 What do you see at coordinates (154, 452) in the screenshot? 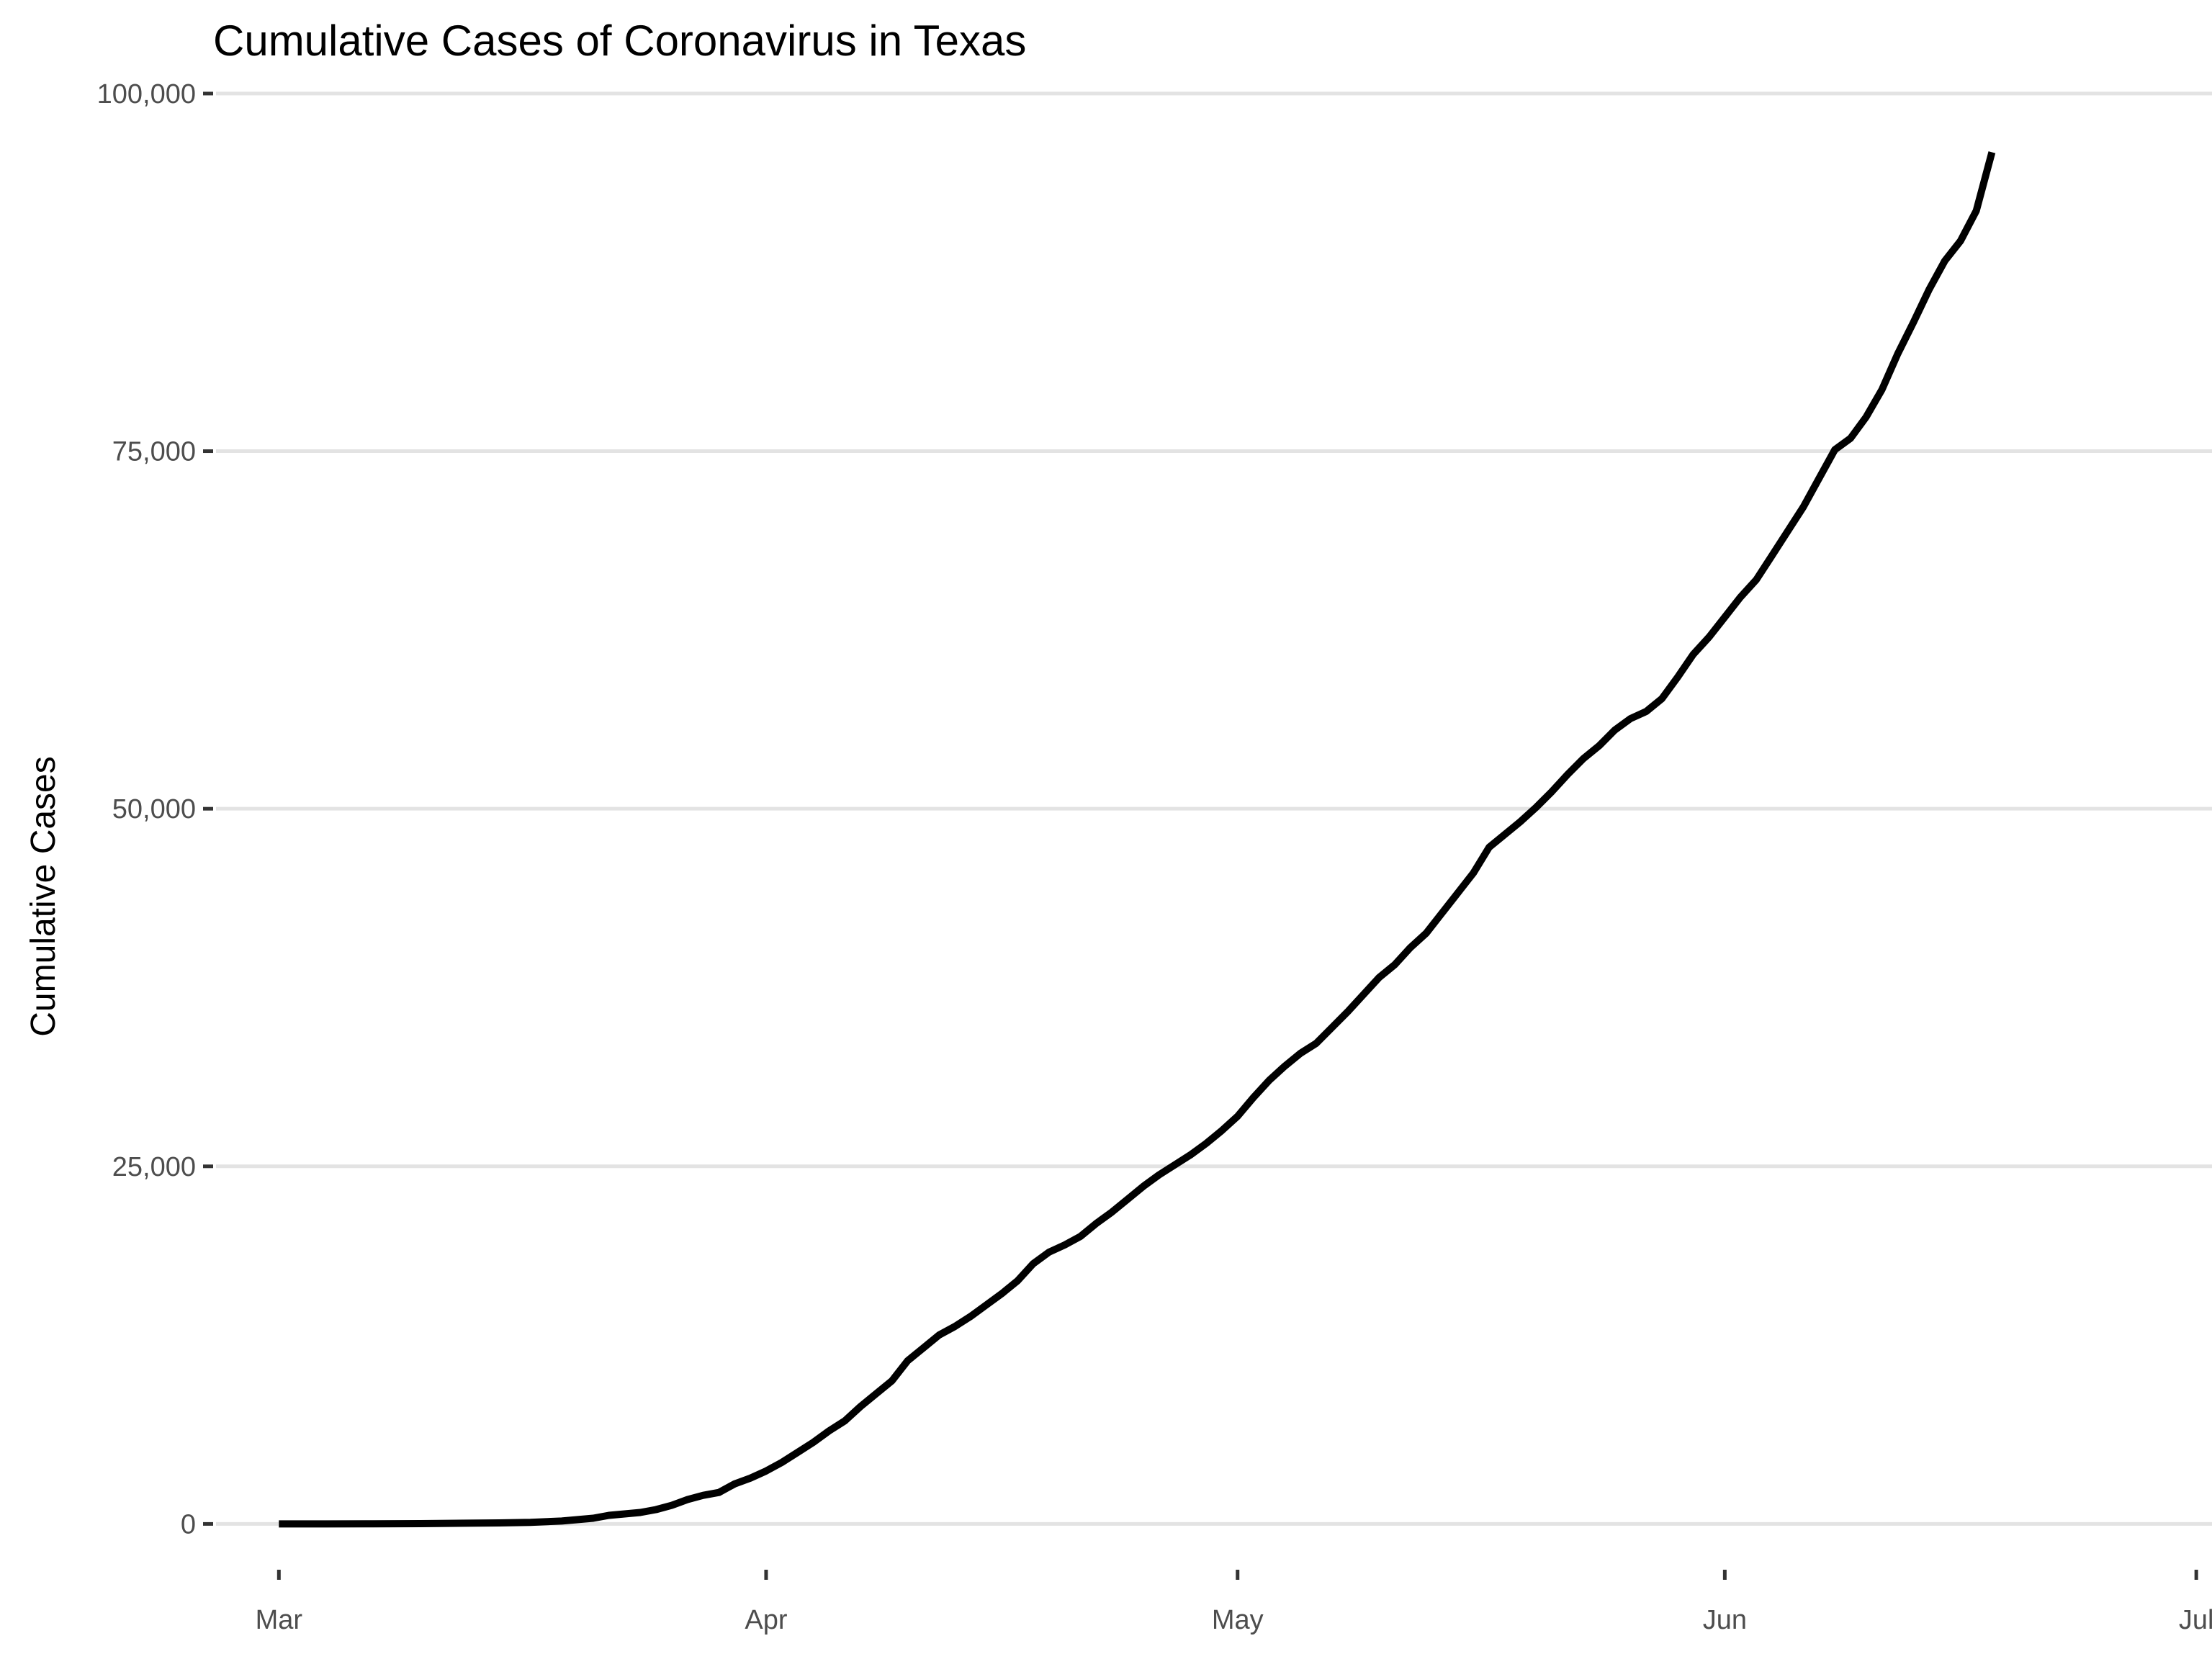
I see `y-tick-label: 75,000` at bounding box center [154, 452].